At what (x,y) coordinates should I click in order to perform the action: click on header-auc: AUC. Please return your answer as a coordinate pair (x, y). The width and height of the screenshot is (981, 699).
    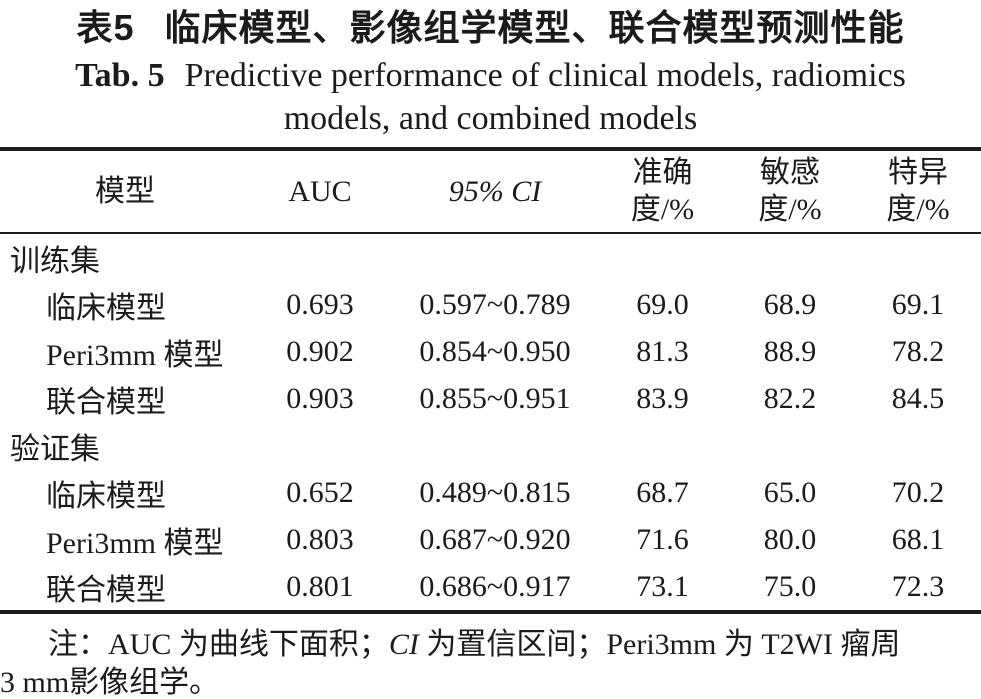
    Looking at the image, I should click on (320, 191).